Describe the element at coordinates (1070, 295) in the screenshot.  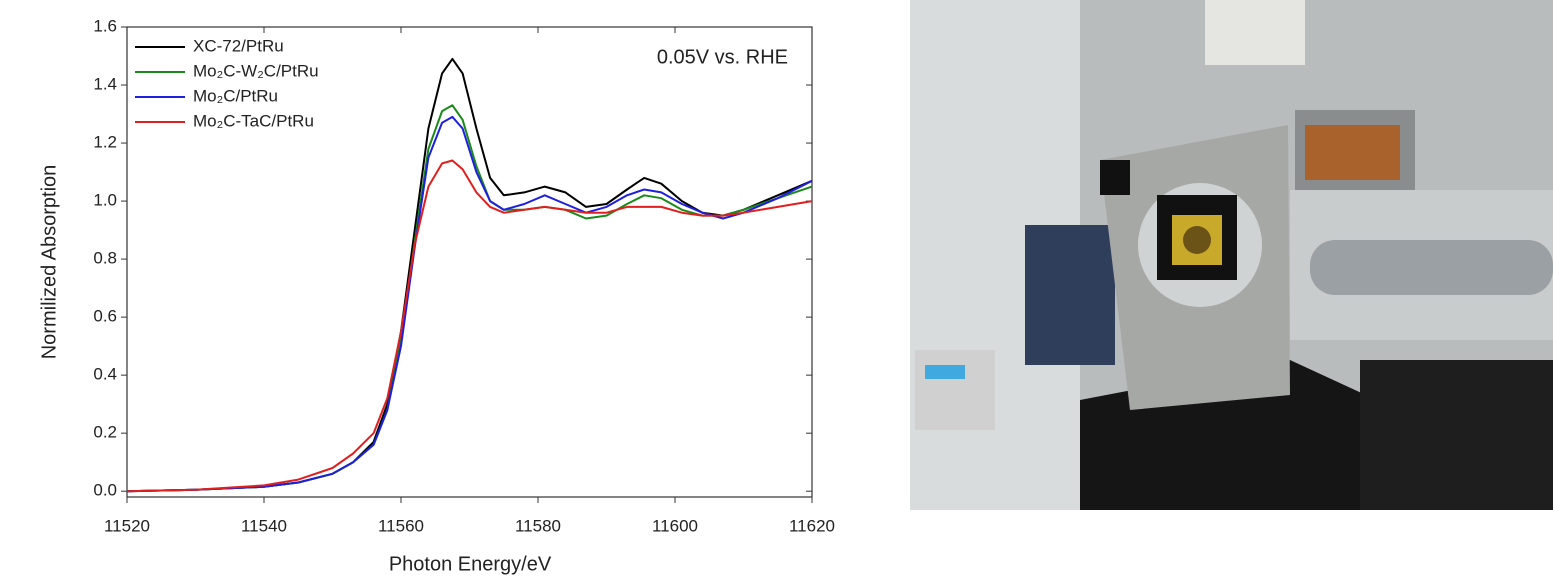
I see `device` at that location.